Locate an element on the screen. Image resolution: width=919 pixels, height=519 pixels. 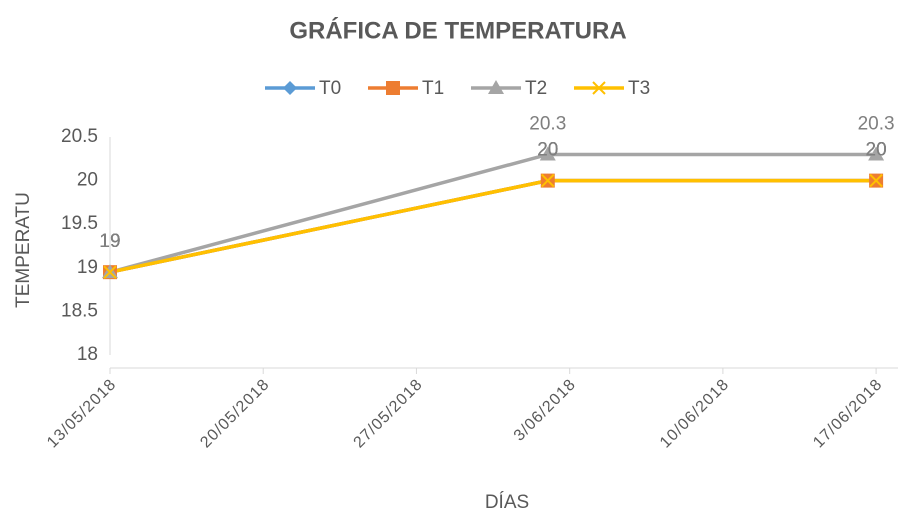
chart-title: GRÁFICA DE TEMPERATURA is located at coordinates (457, 30).